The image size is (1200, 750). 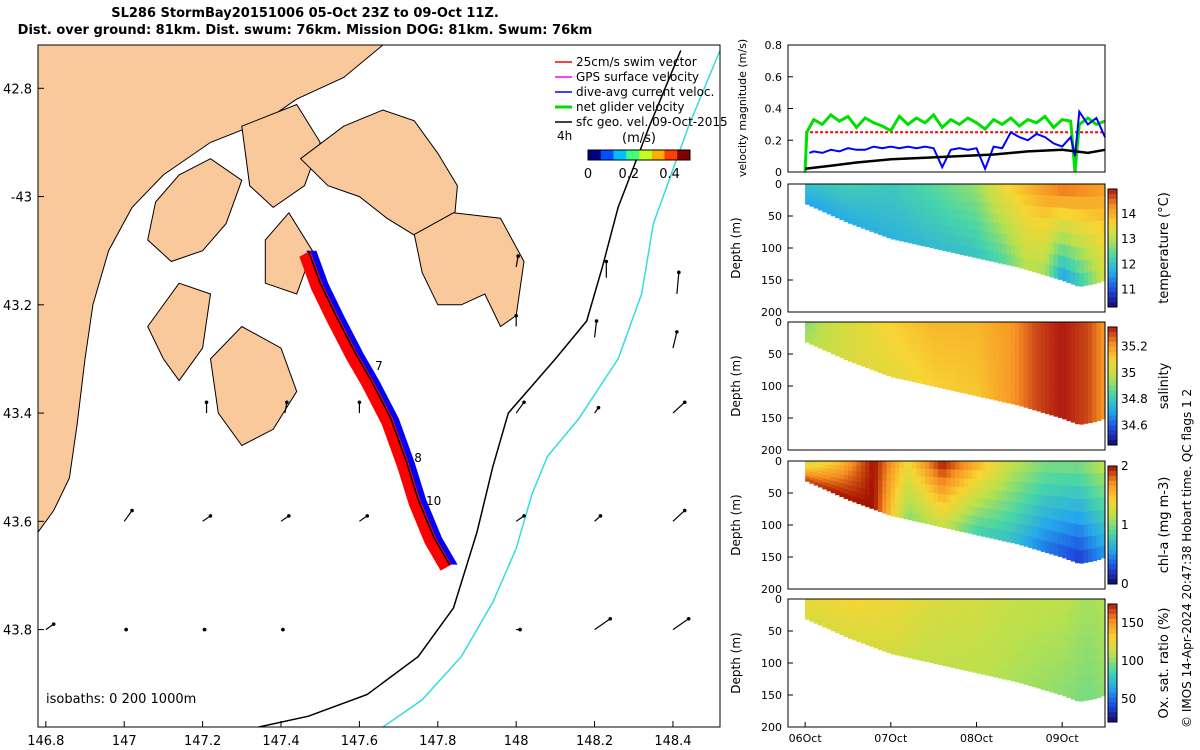 What do you see at coordinates (1112, 248) in the screenshot?
I see `temperature-colorbar-frame` at bounding box center [1112, 248].